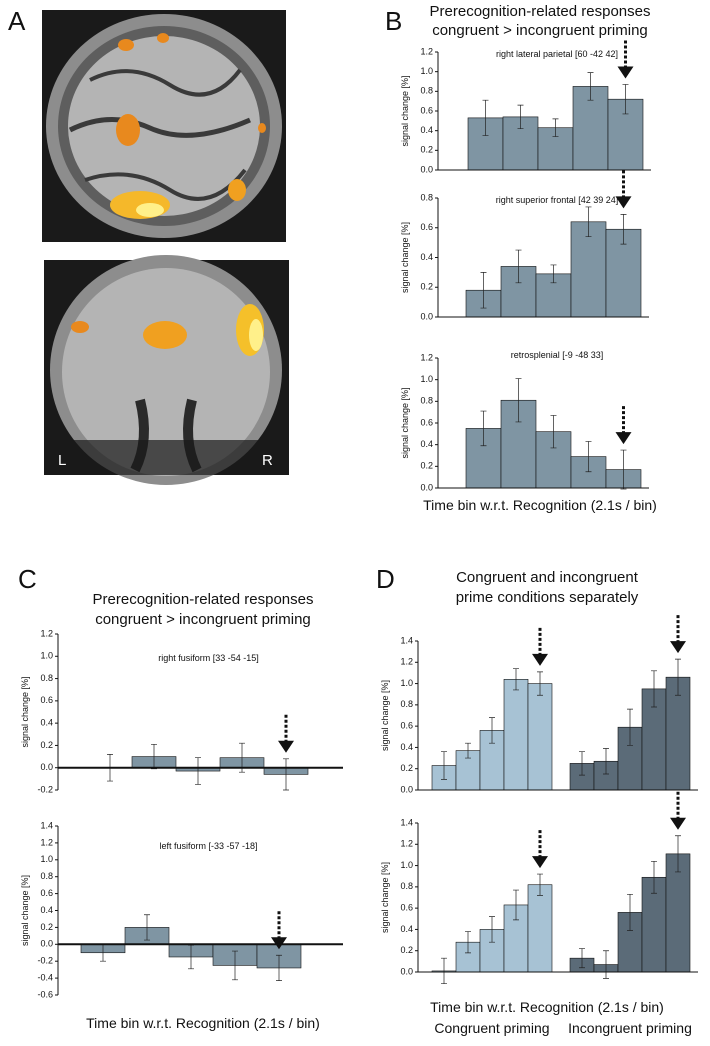 This screenshot has width=710, height=1046. What do you see at coordinates (385, 579) in the screenshot?
I see `panel-label: D` at bounding box center [385, 579].